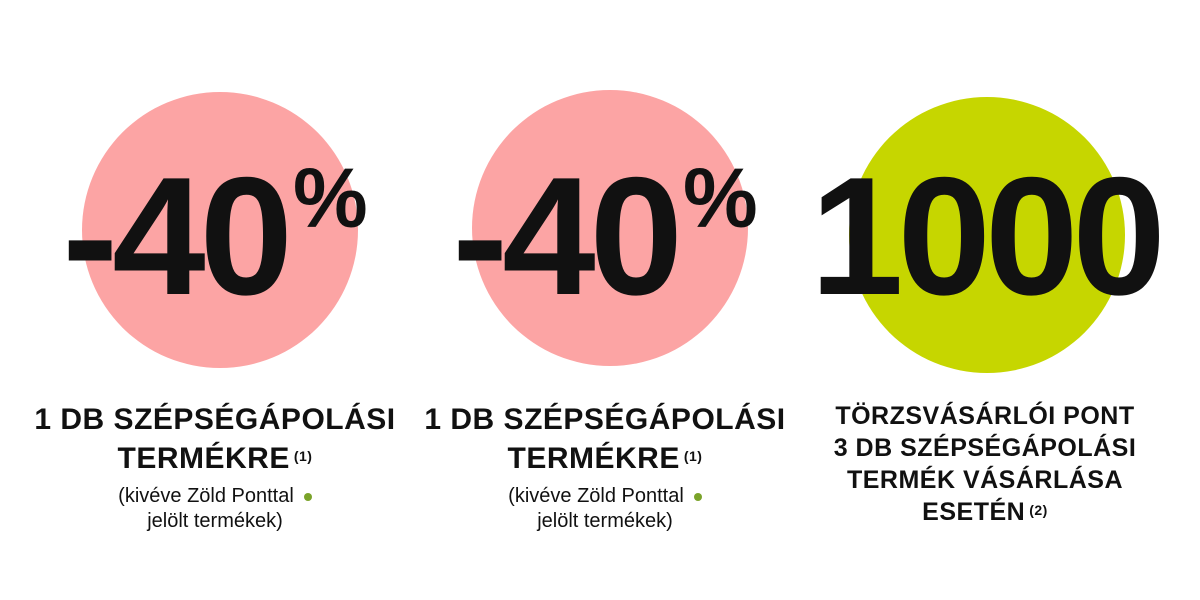 Image resolution: width=1200 pixels, height=600 pixels. What do you see at coordinates (974, 512) in the screenshot?
I see `title-line: ESETÉN` at bounding box center [974, 512].